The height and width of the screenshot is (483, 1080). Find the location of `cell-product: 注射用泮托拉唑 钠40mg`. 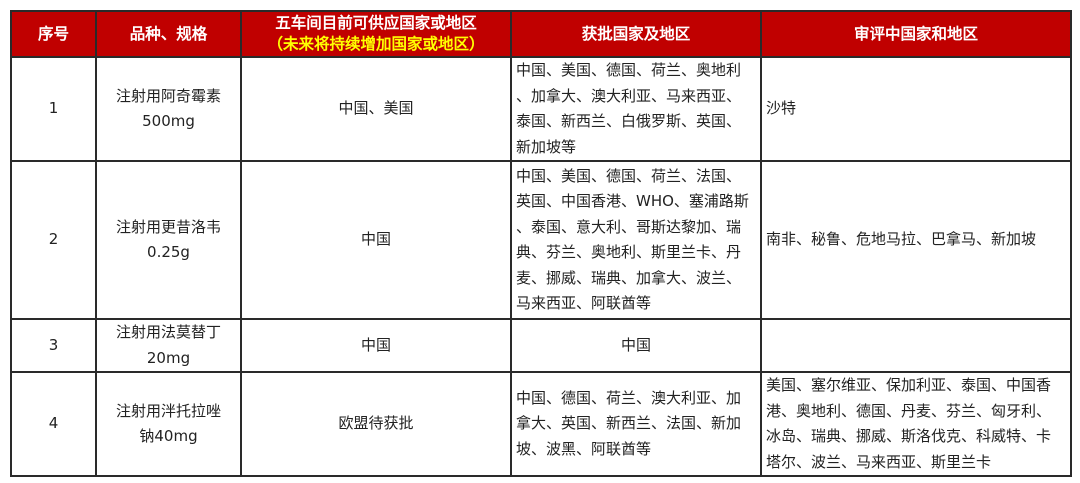

cell-product: 注射用泮托拉唑 钠40mg is located at coordinates (168, 424).